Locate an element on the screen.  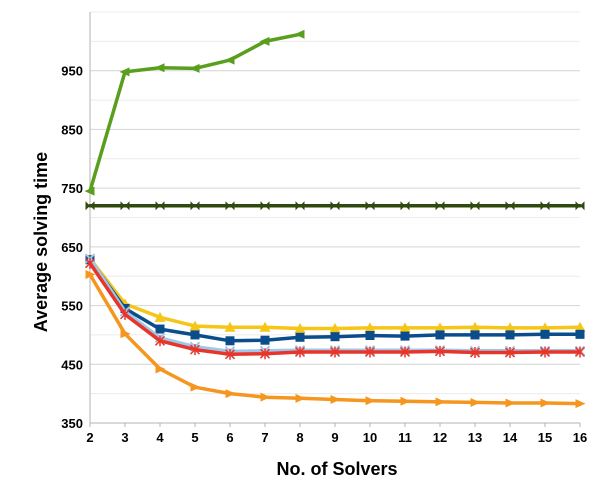
x-tick-label: 14 is located at coordinates (510, 437).